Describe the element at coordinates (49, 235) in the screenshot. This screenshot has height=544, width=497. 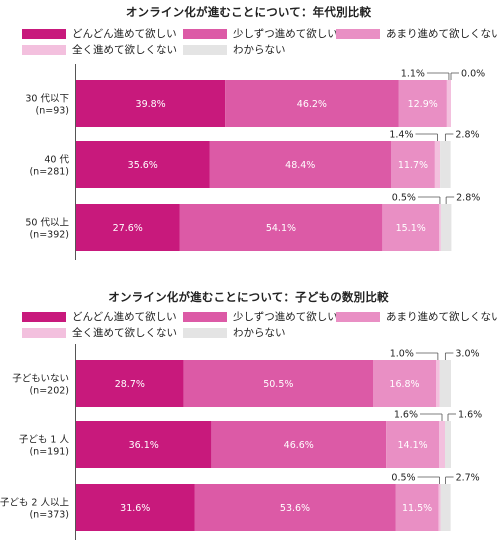
I see `category-n-label: (n=392)` at that location.